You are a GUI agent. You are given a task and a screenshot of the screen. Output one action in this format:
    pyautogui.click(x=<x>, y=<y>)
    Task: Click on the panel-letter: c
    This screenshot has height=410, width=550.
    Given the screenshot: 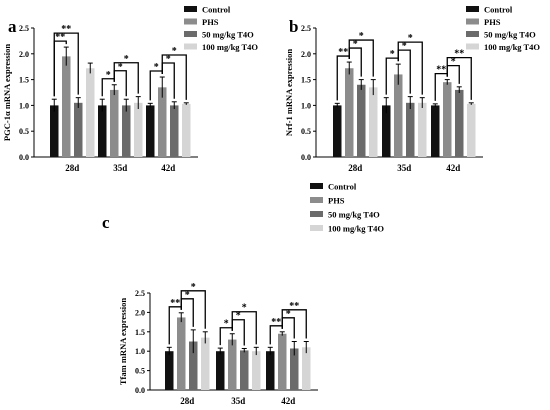 What is the action you would take?
    pyautogui.click(x=106, y=222)
    